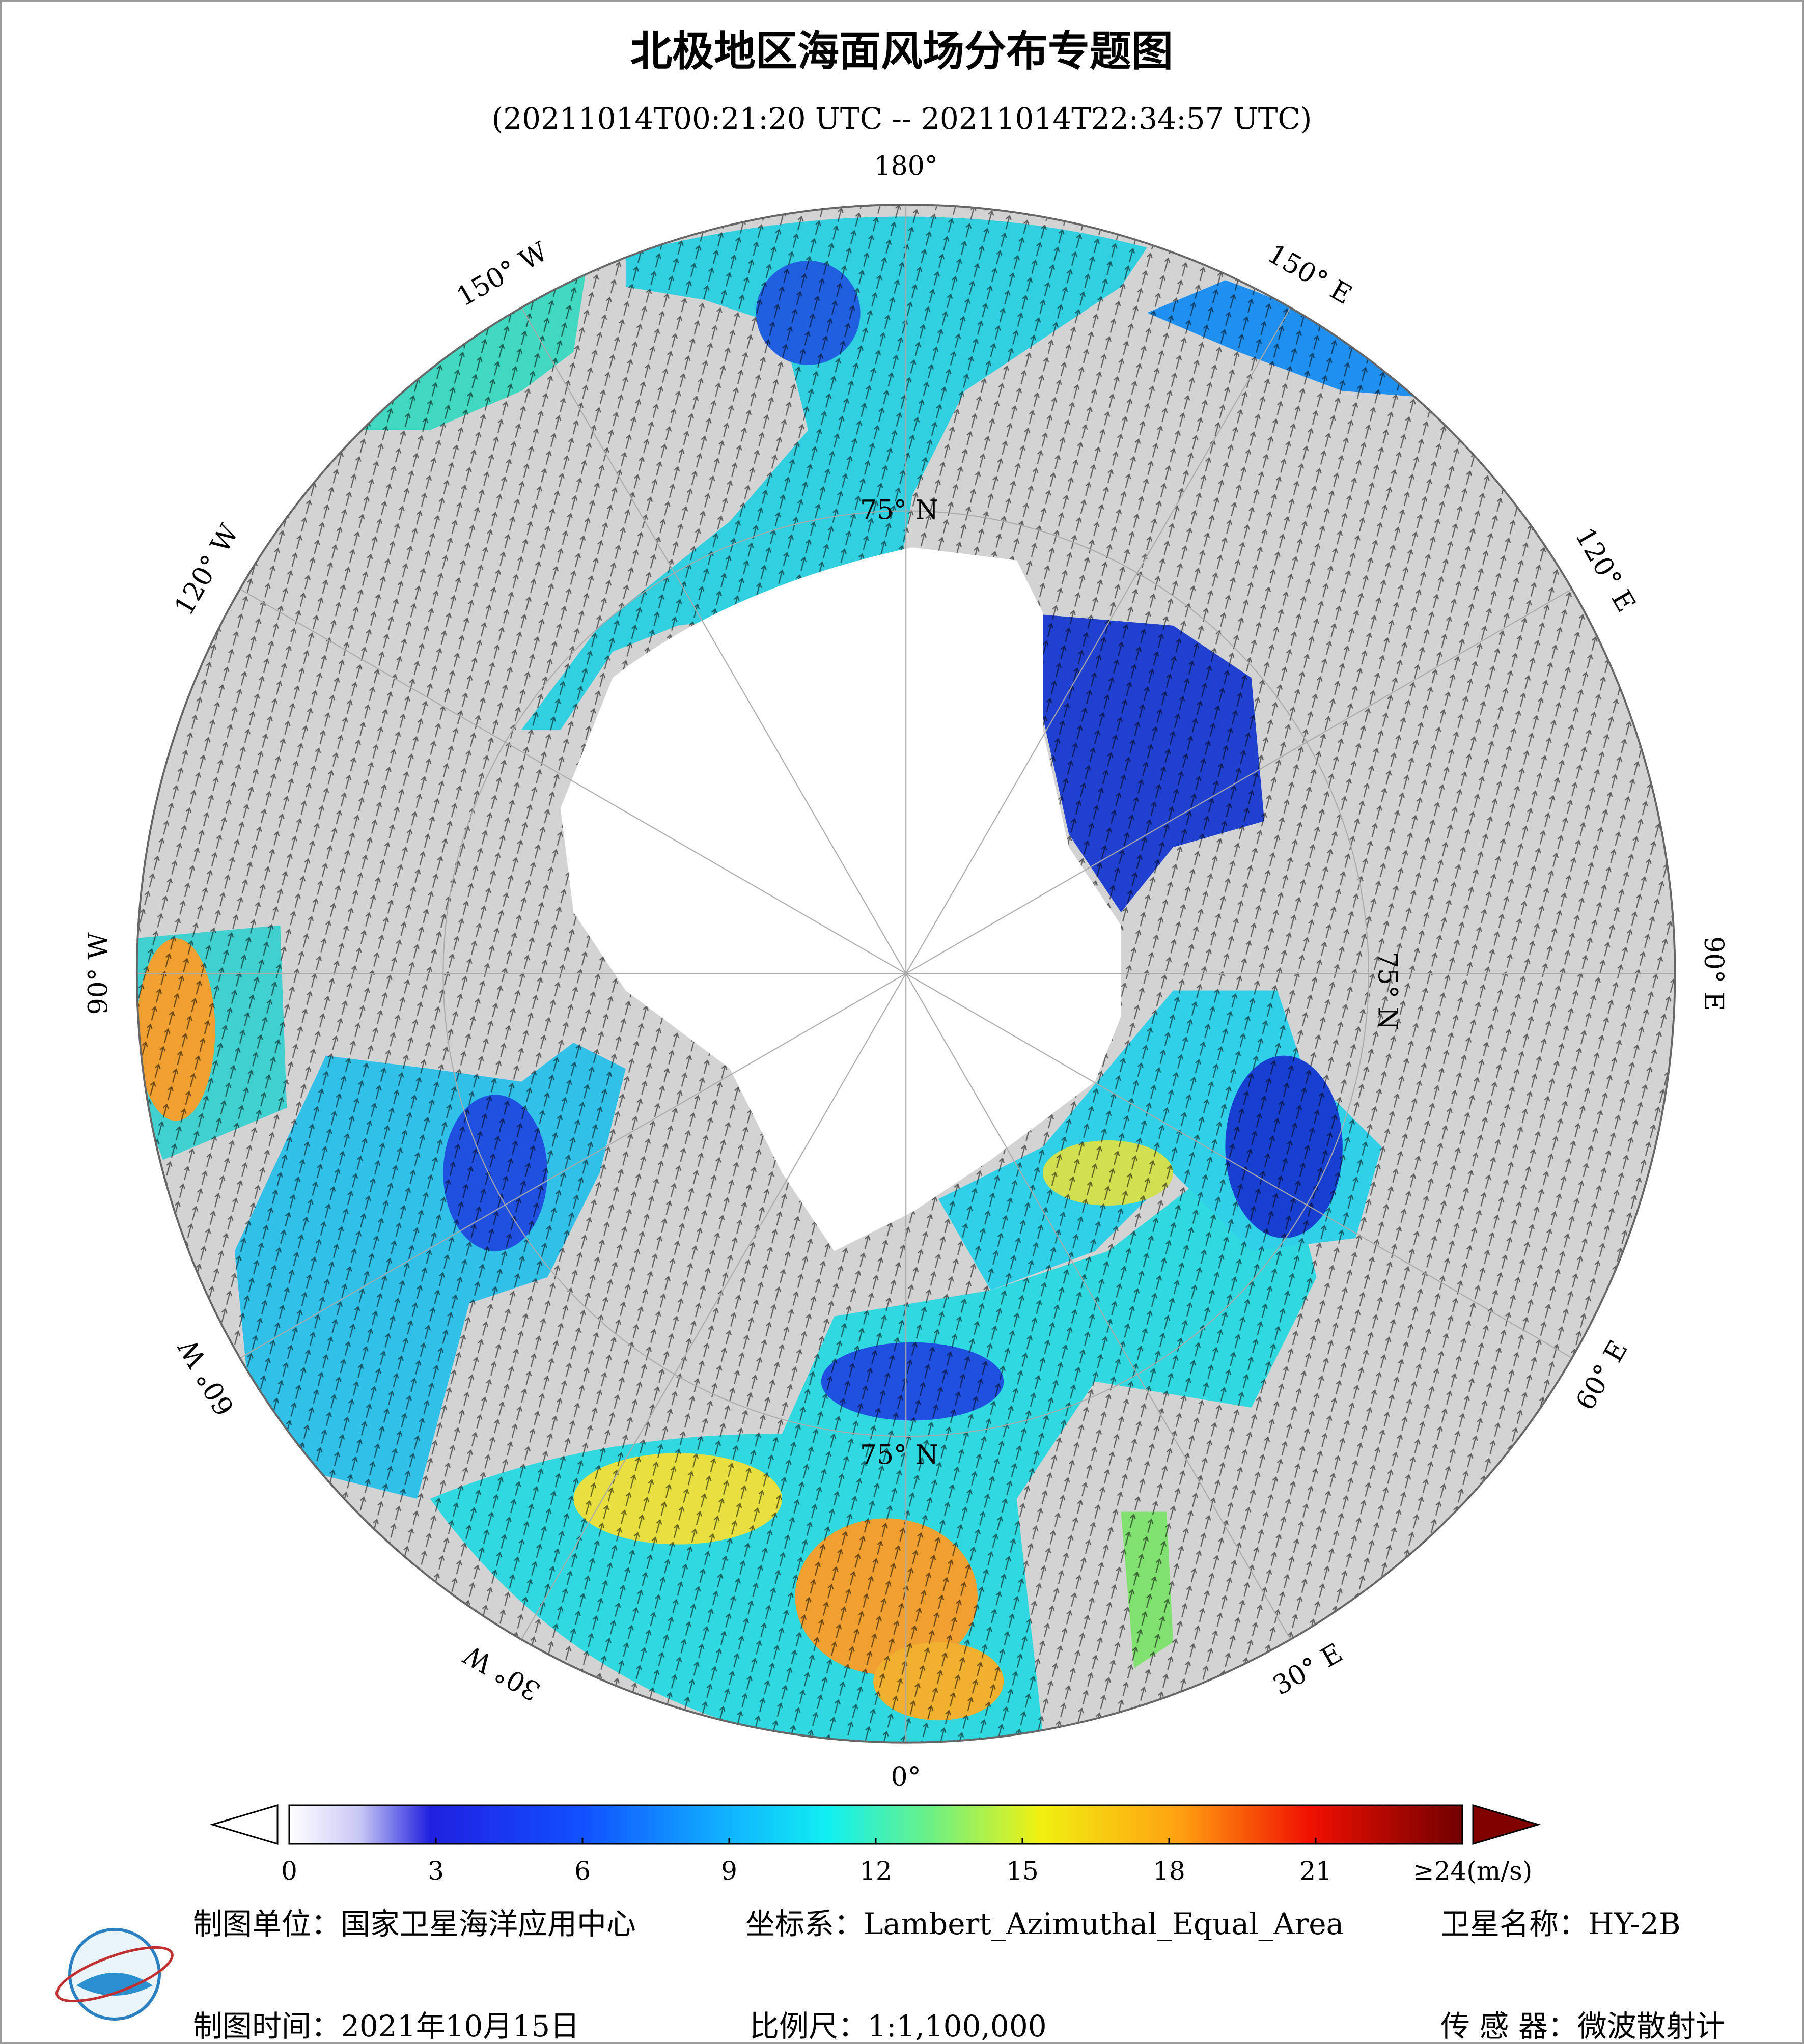  What do you see at coordinates (875, 1824) in the screenshot?
I see `colorbar` at bounding box center [875, 1824].